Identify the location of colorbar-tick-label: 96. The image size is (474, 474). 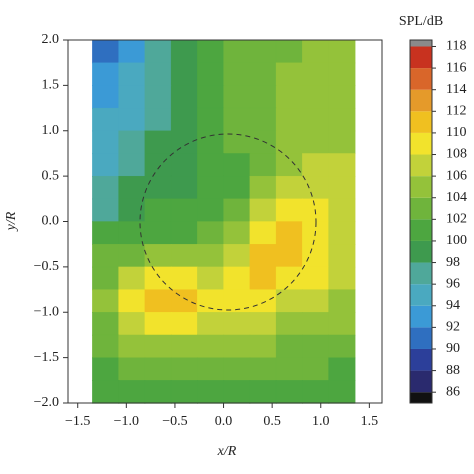
(453, 283).